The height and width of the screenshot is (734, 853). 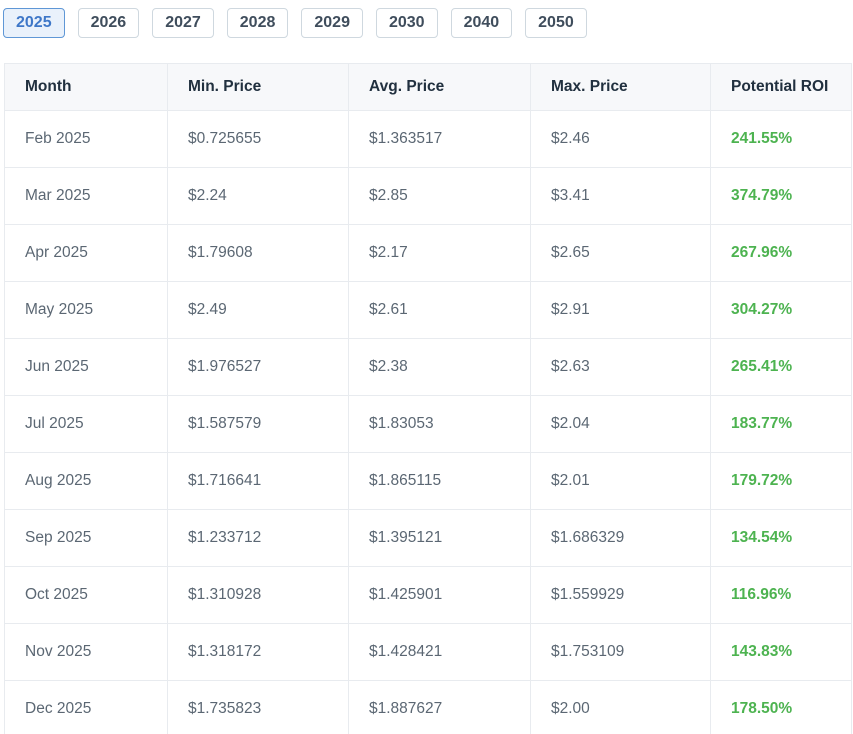 What do you see at coordinates (258, 595) in the screenshot?
I see `cell-min-price: $1.310928` at bounding box center [258, 595].